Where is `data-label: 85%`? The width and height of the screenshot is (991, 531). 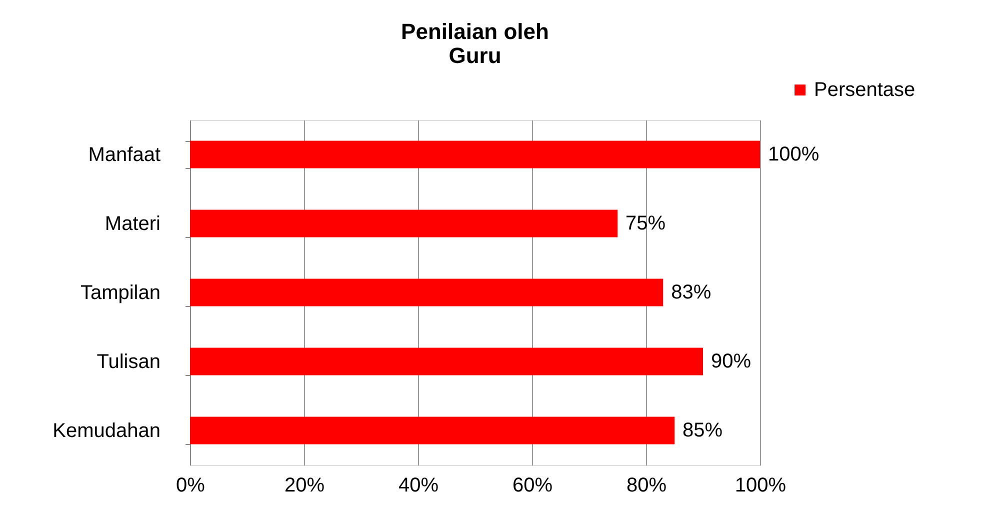
data-label: 85% is located at coordinates (702, 431).